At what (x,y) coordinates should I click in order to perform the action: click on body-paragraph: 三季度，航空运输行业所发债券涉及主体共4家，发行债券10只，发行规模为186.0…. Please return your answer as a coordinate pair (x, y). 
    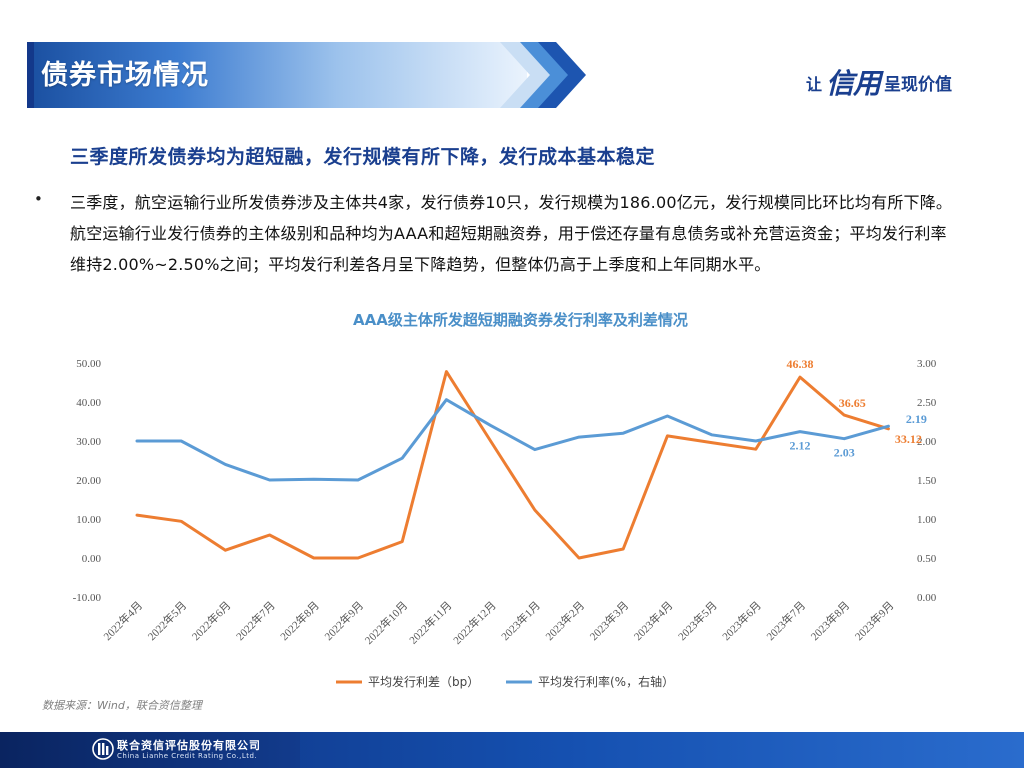
    Looking at the image, I should click on (511, 233).